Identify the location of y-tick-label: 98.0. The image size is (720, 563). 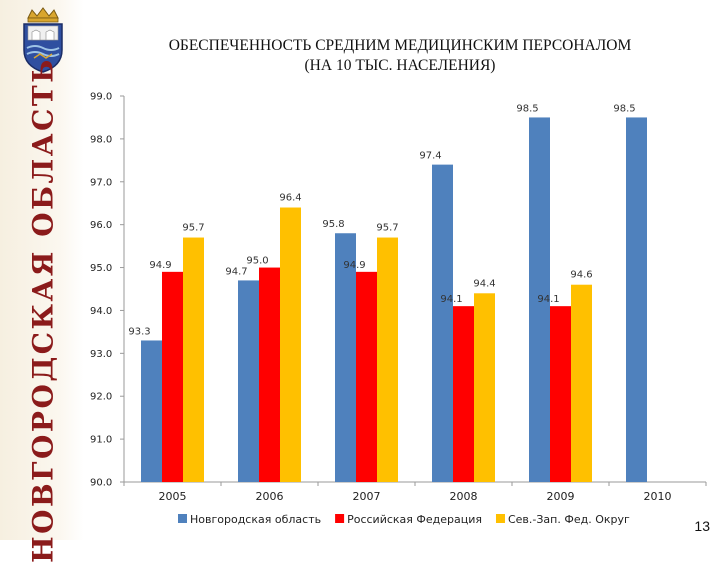
(101, 139).